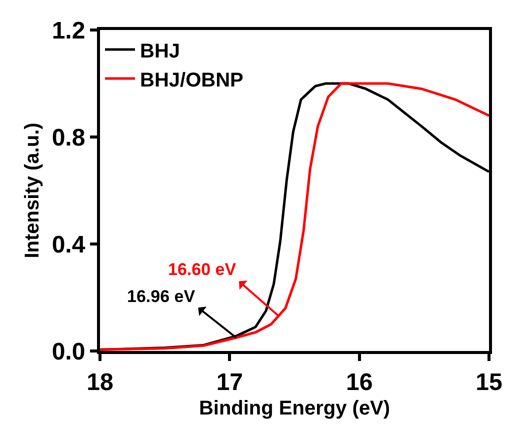 Image resolution: width=514 pixels, height=428 pixels. I want to click on x-tick-label: 16, so click(359, 382).